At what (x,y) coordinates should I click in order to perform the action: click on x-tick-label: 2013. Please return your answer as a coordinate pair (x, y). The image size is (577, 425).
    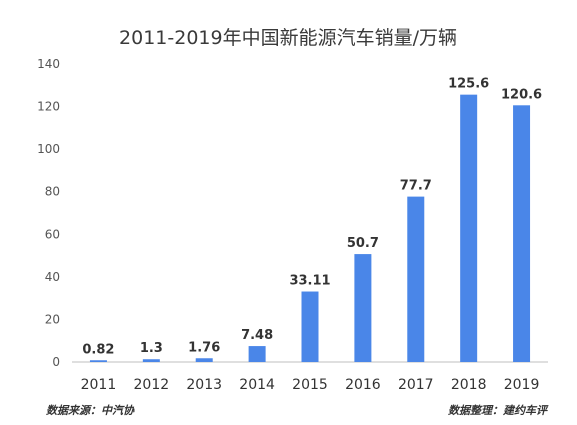
    Looking at the image, I should click on (204, 385).